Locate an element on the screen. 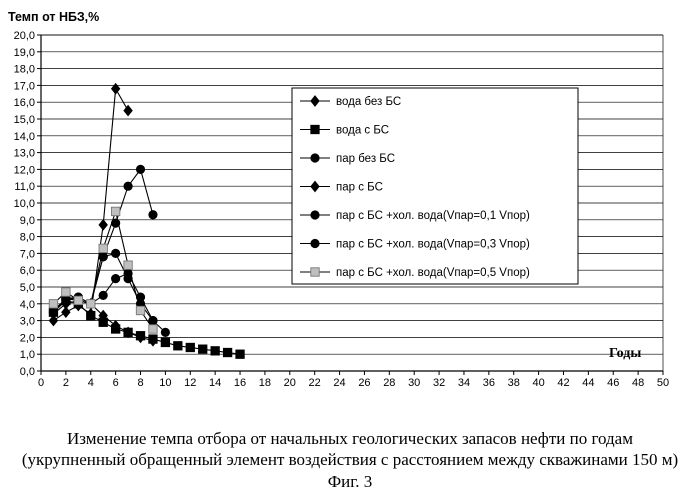 The height and width of the screenshot is (493, 700). y-tick-label: 19,0 is located at coordinates (24, 53).